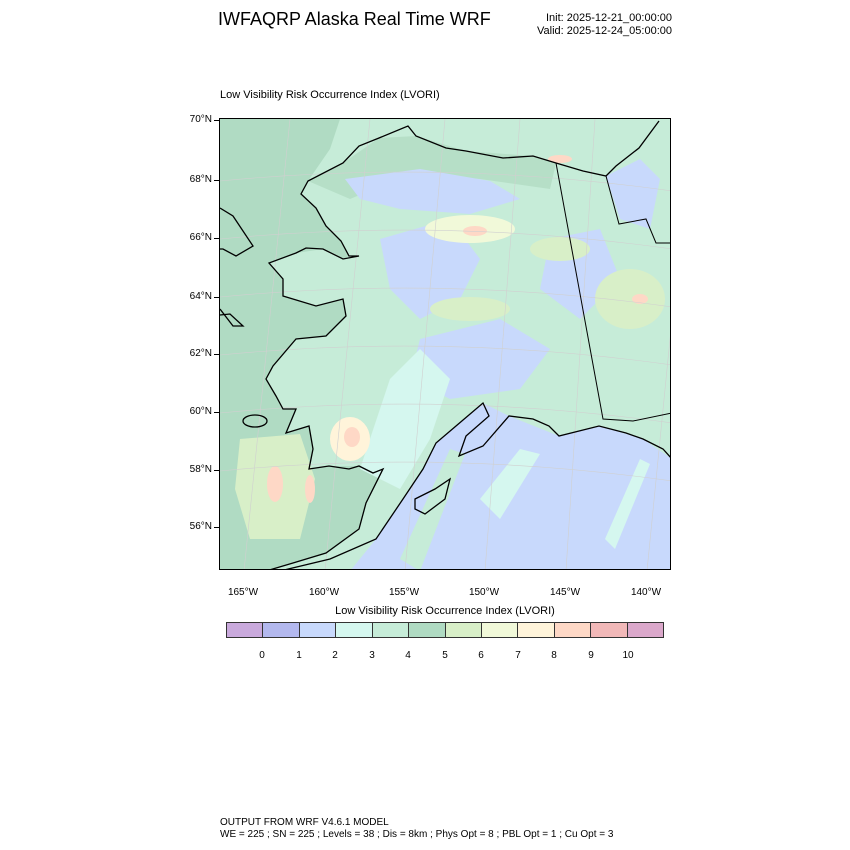 The image size is (850, 850). What do you see at coordinates (324, 592) in the screenshot?
I see `lon-label: 160°W` at bounding box center [324, 592].